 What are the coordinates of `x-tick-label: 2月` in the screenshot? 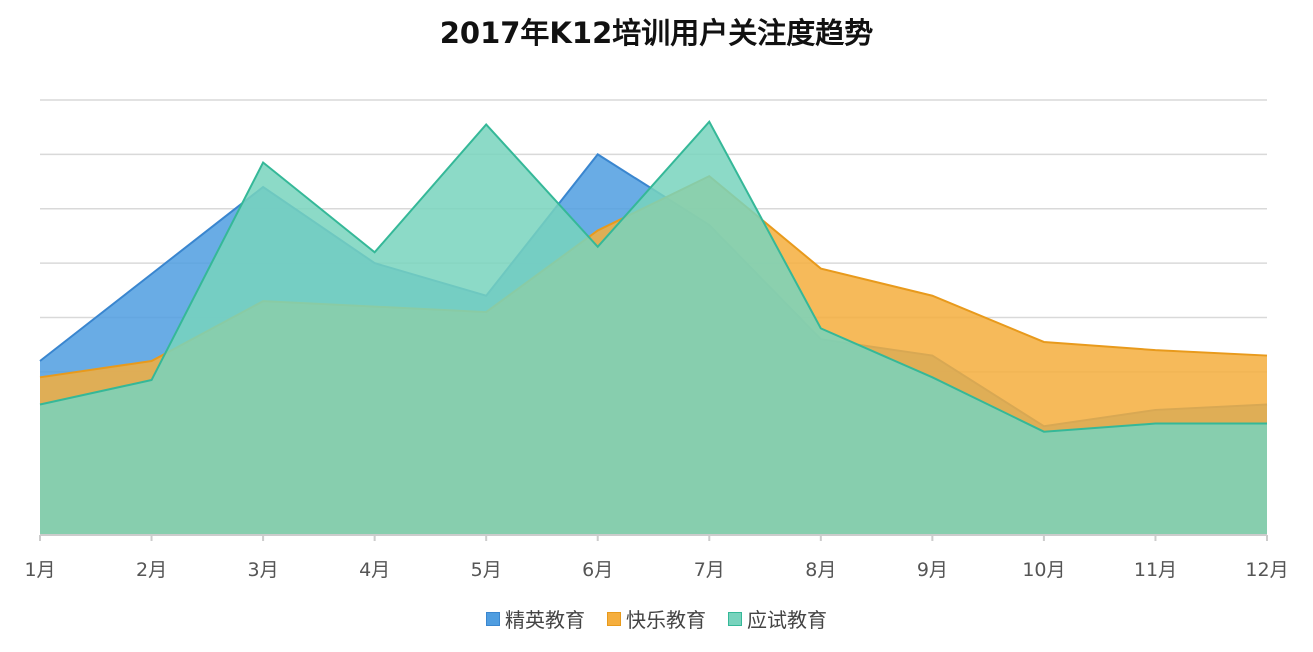 It's located at (151, 570).